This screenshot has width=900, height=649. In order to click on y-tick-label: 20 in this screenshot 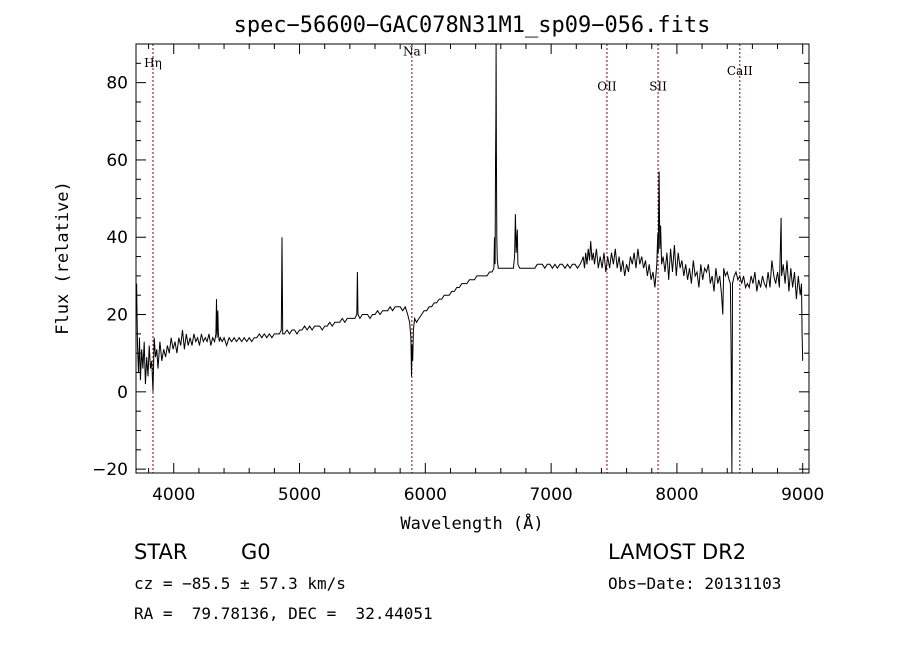, I will do `click(117, 316)`.